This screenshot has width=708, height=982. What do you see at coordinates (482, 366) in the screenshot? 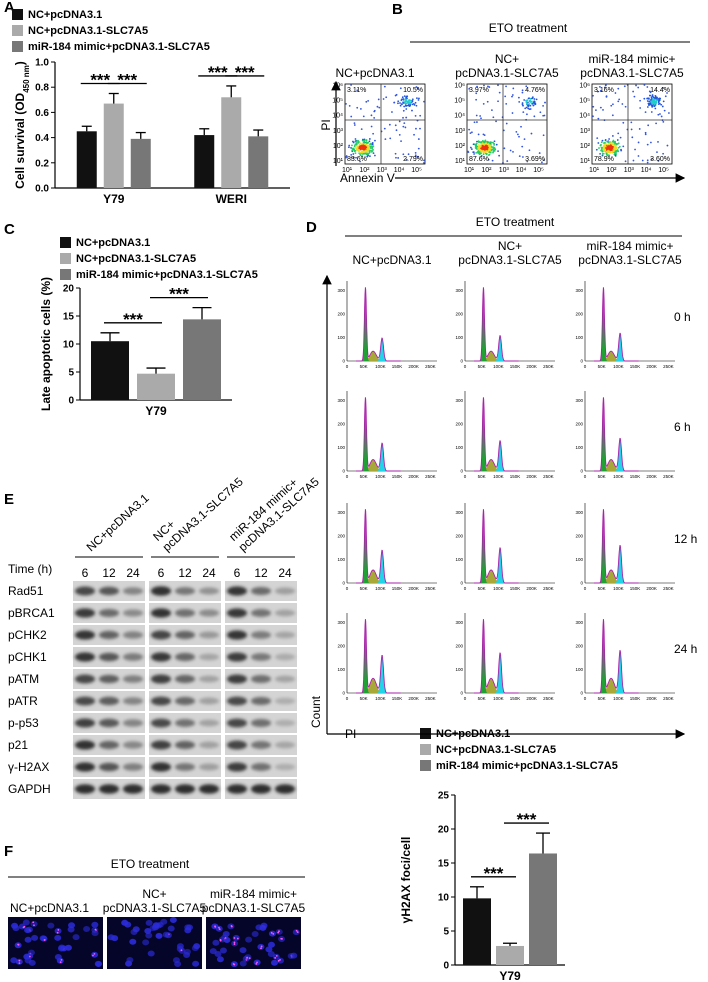
I see `x-tick-label: 50K` at bounding box center [482, 366].